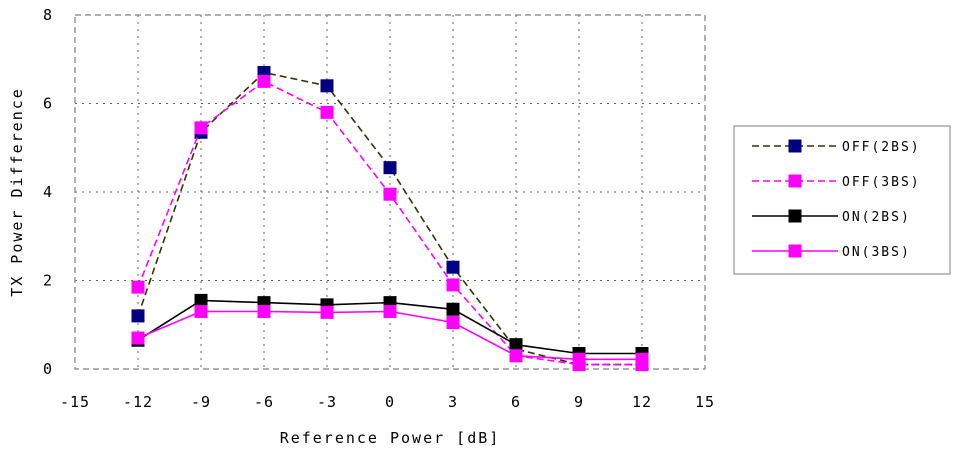  Describe the element at coordinates (642, 402) in the screenshot. I see `x-tick-label: 12` at that location.